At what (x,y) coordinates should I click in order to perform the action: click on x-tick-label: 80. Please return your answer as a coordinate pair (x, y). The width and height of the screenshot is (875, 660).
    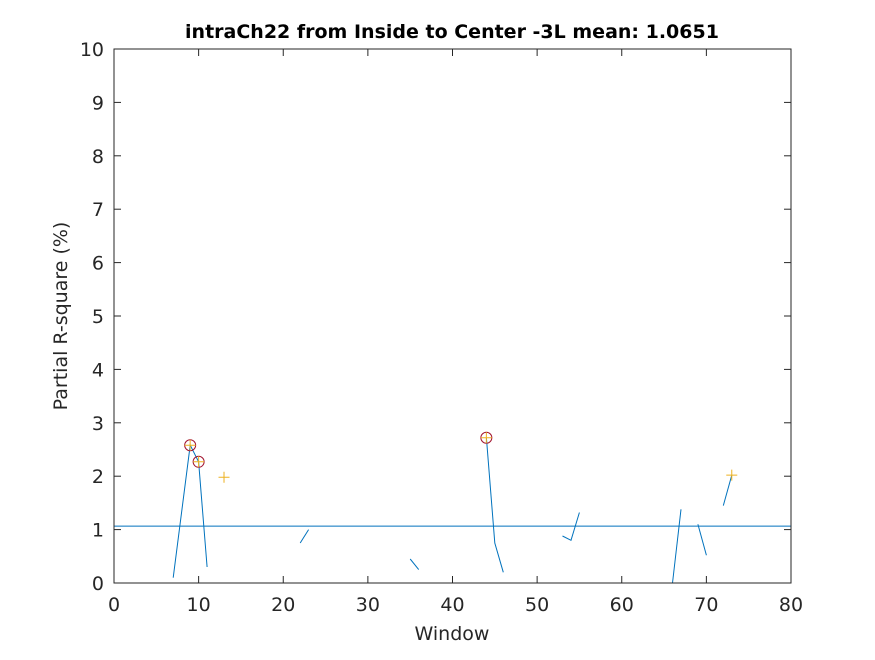
    Looking at the image, I should click on (791, 605).